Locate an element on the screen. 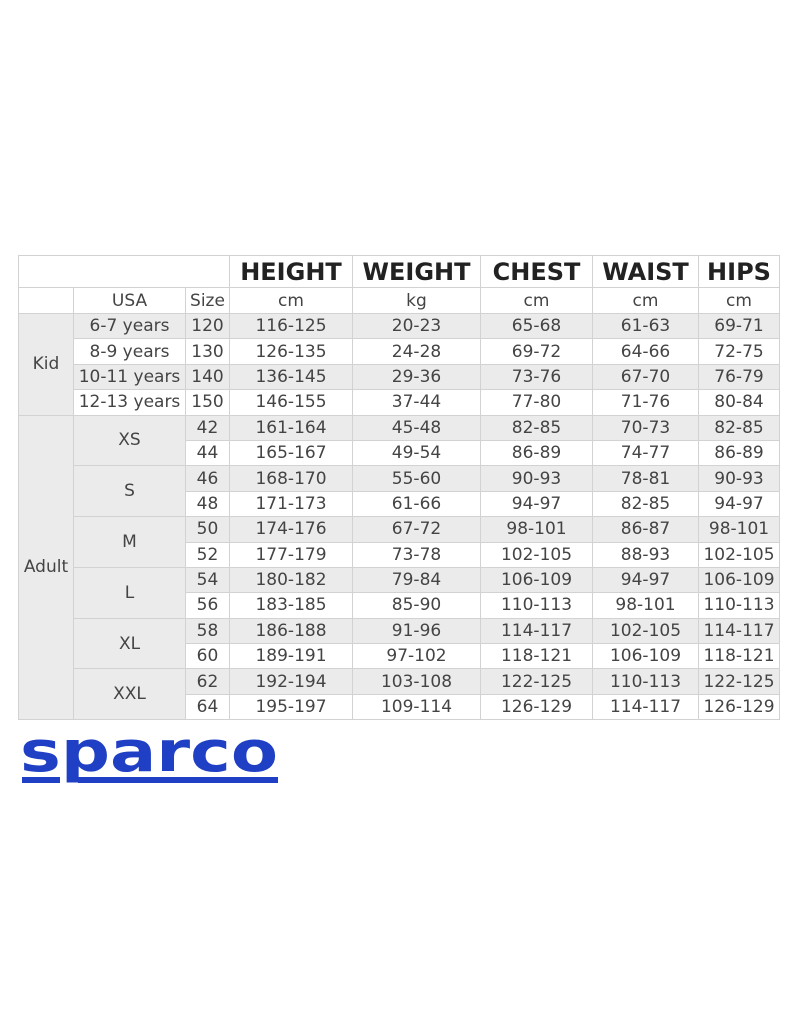 The image size is (800, 1024). logo-text: sparco is located at coordinates (149, 755).